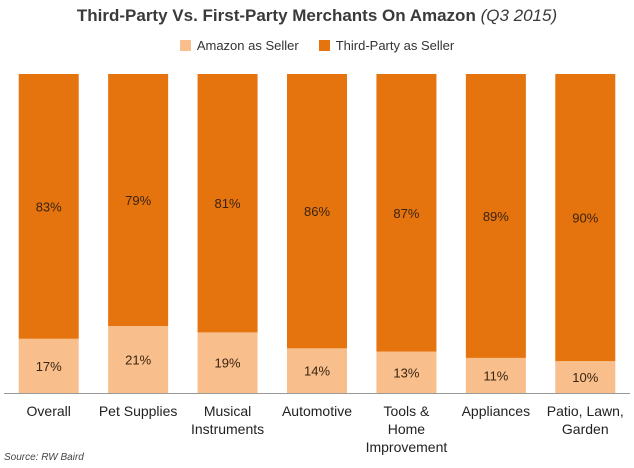 This screenshot has height=468, width=634. Describe the element at coordinates (44, 457) in the screenshot. I see `source-note: Source: RW Baird` at that location.